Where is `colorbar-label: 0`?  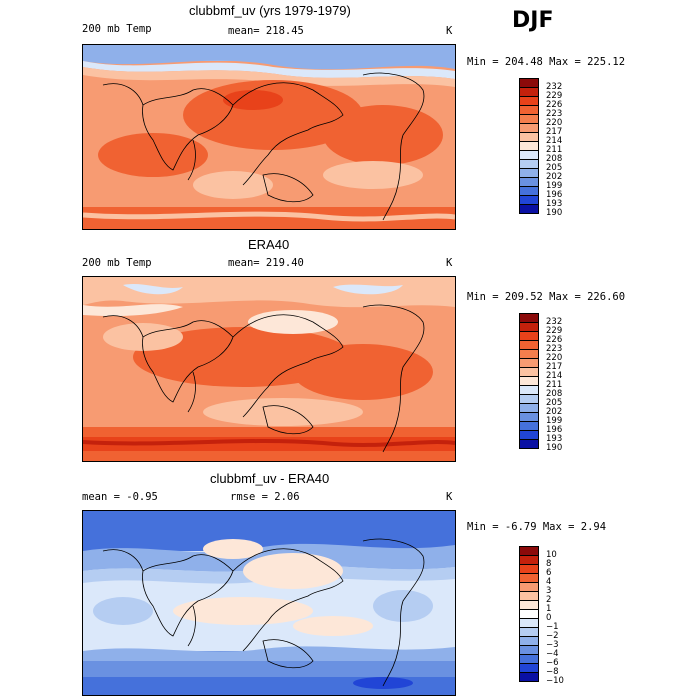
colorbar-label: 0 is located at coordinates (549, 618).